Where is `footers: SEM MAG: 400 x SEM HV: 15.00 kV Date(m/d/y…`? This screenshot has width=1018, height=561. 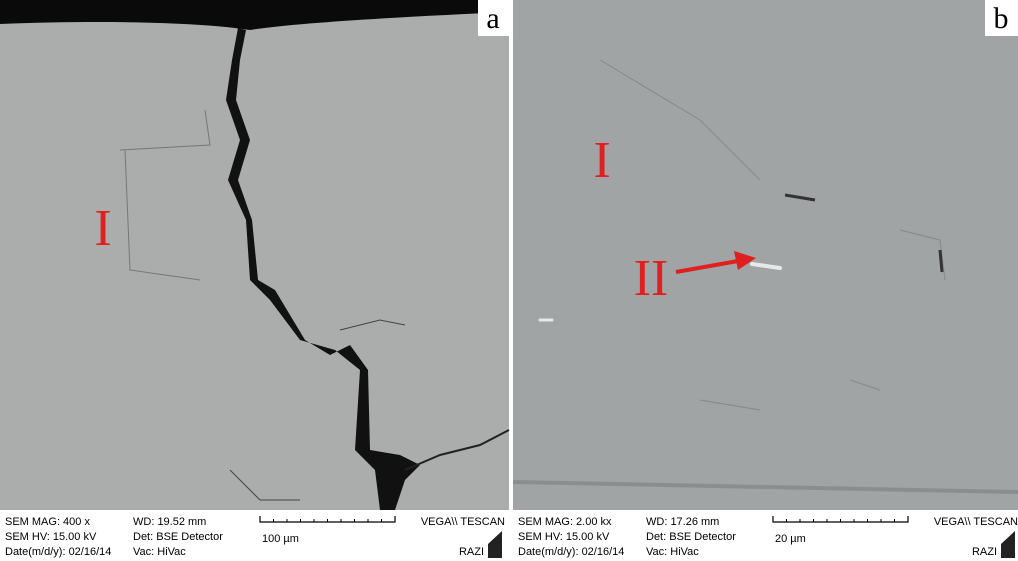
footers: SEM MAG: 400 x SEM HV: 15.00 kV Date(m/d/y… is located at coordinates (511, 537).